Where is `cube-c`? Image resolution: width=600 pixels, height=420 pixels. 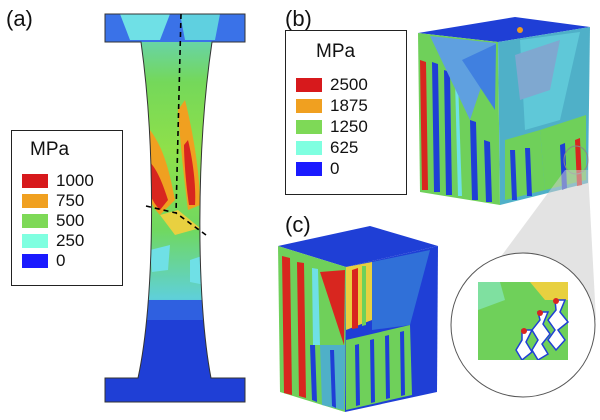
cube-c is located at coordinates (358, 319).